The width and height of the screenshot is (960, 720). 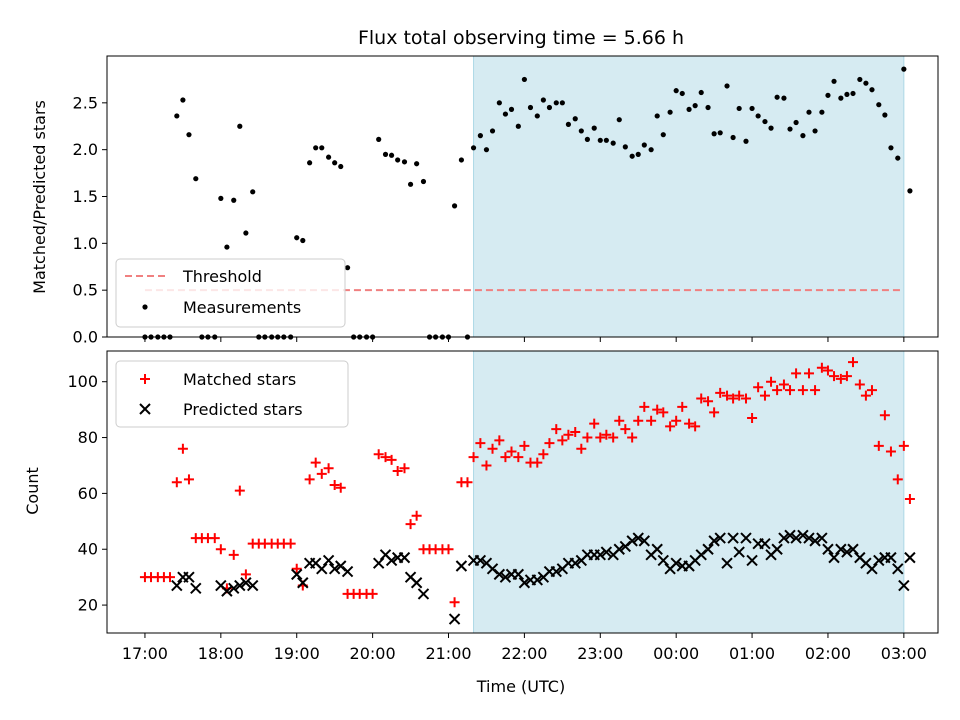 I want to click on chart-title: Flux total observing time = 5.66 h, so click(x=521, y=38).